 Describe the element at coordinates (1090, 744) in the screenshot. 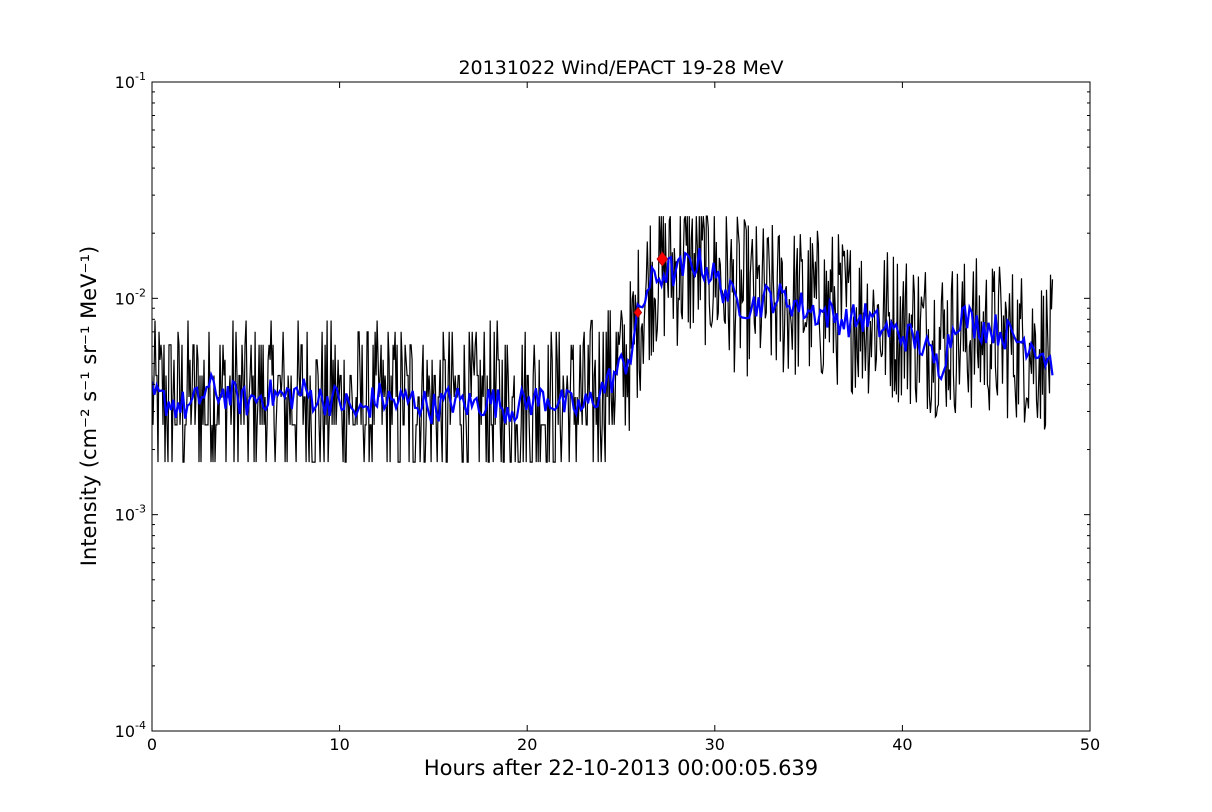

I see `x-tick-label: 50` at that location.